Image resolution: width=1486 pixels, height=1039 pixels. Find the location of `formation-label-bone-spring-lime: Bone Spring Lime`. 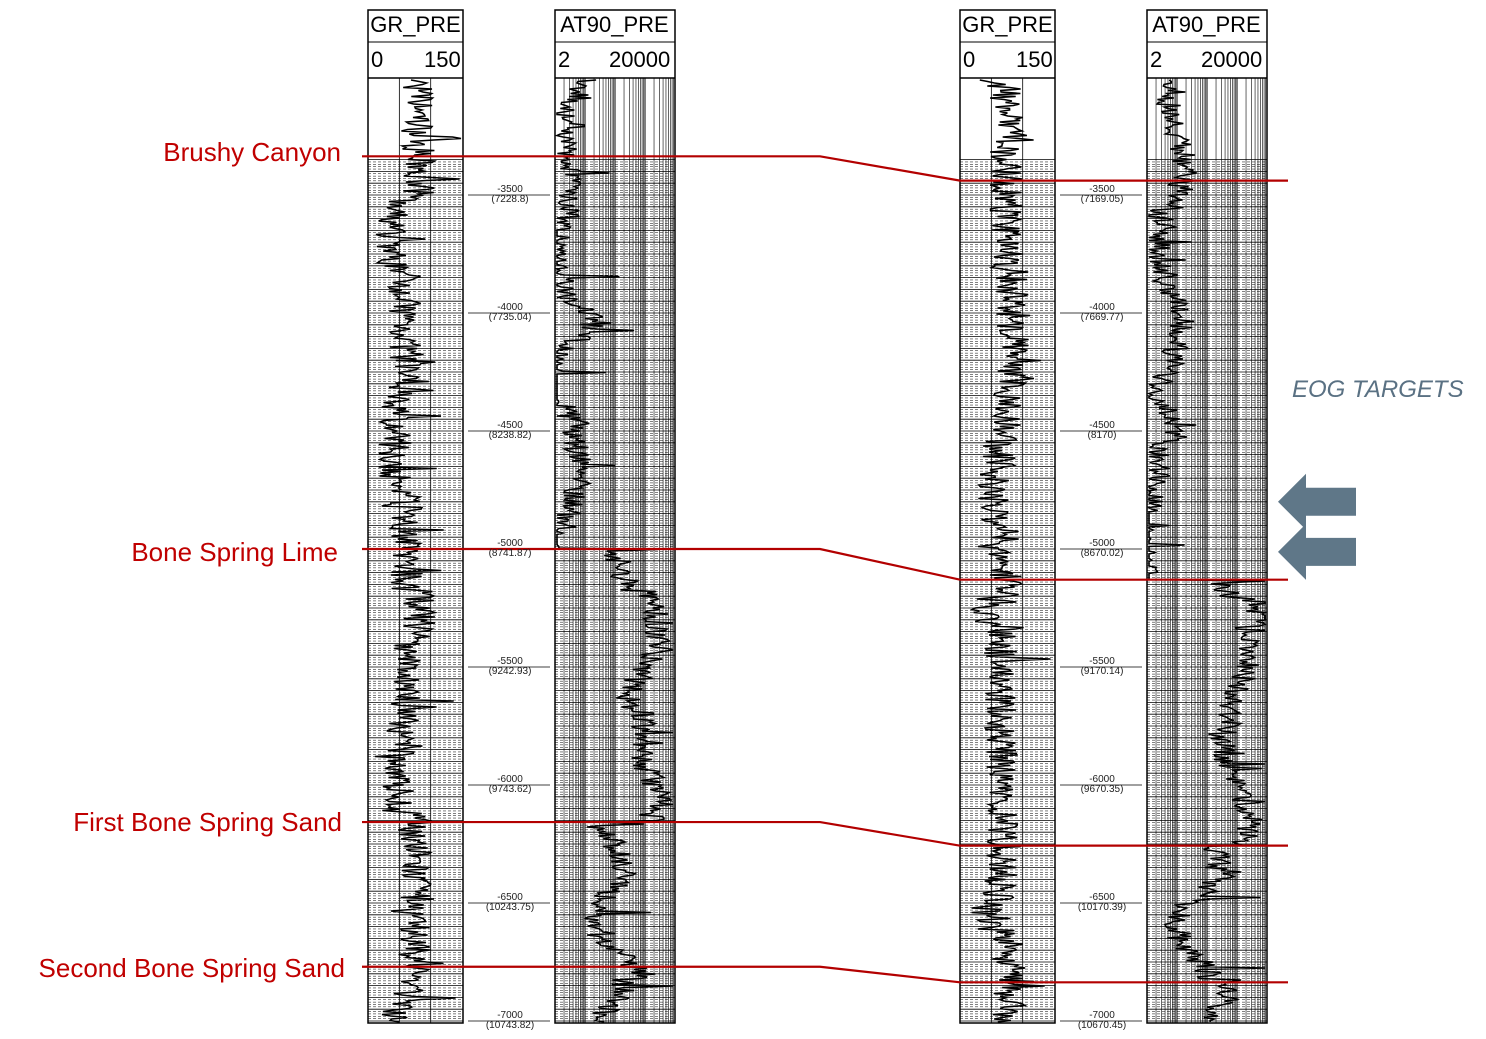

formation-label-bone-spring-lime: Bone Spring Lime is located at coordinates (234, 552).